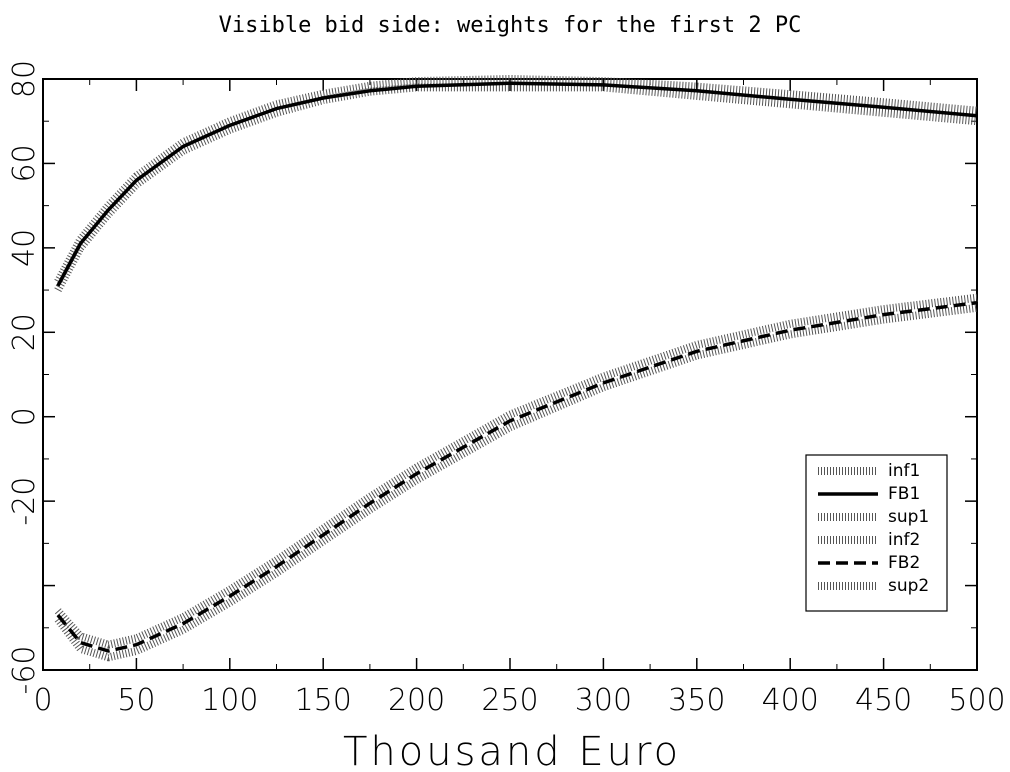  Describe the element at coordinates (509, 700) in the screenshot. I see `x-tick-label: 250` at that location.